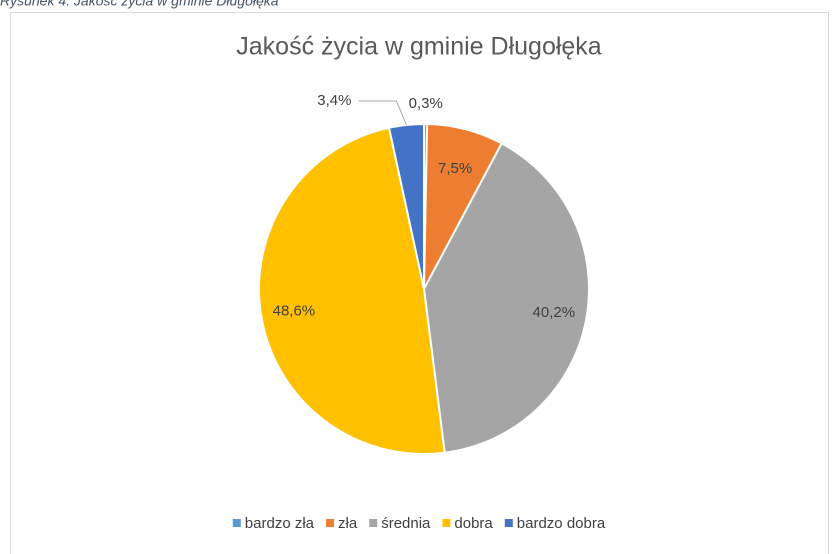  I want to click on legend-label: dobra, so click(473, 523).